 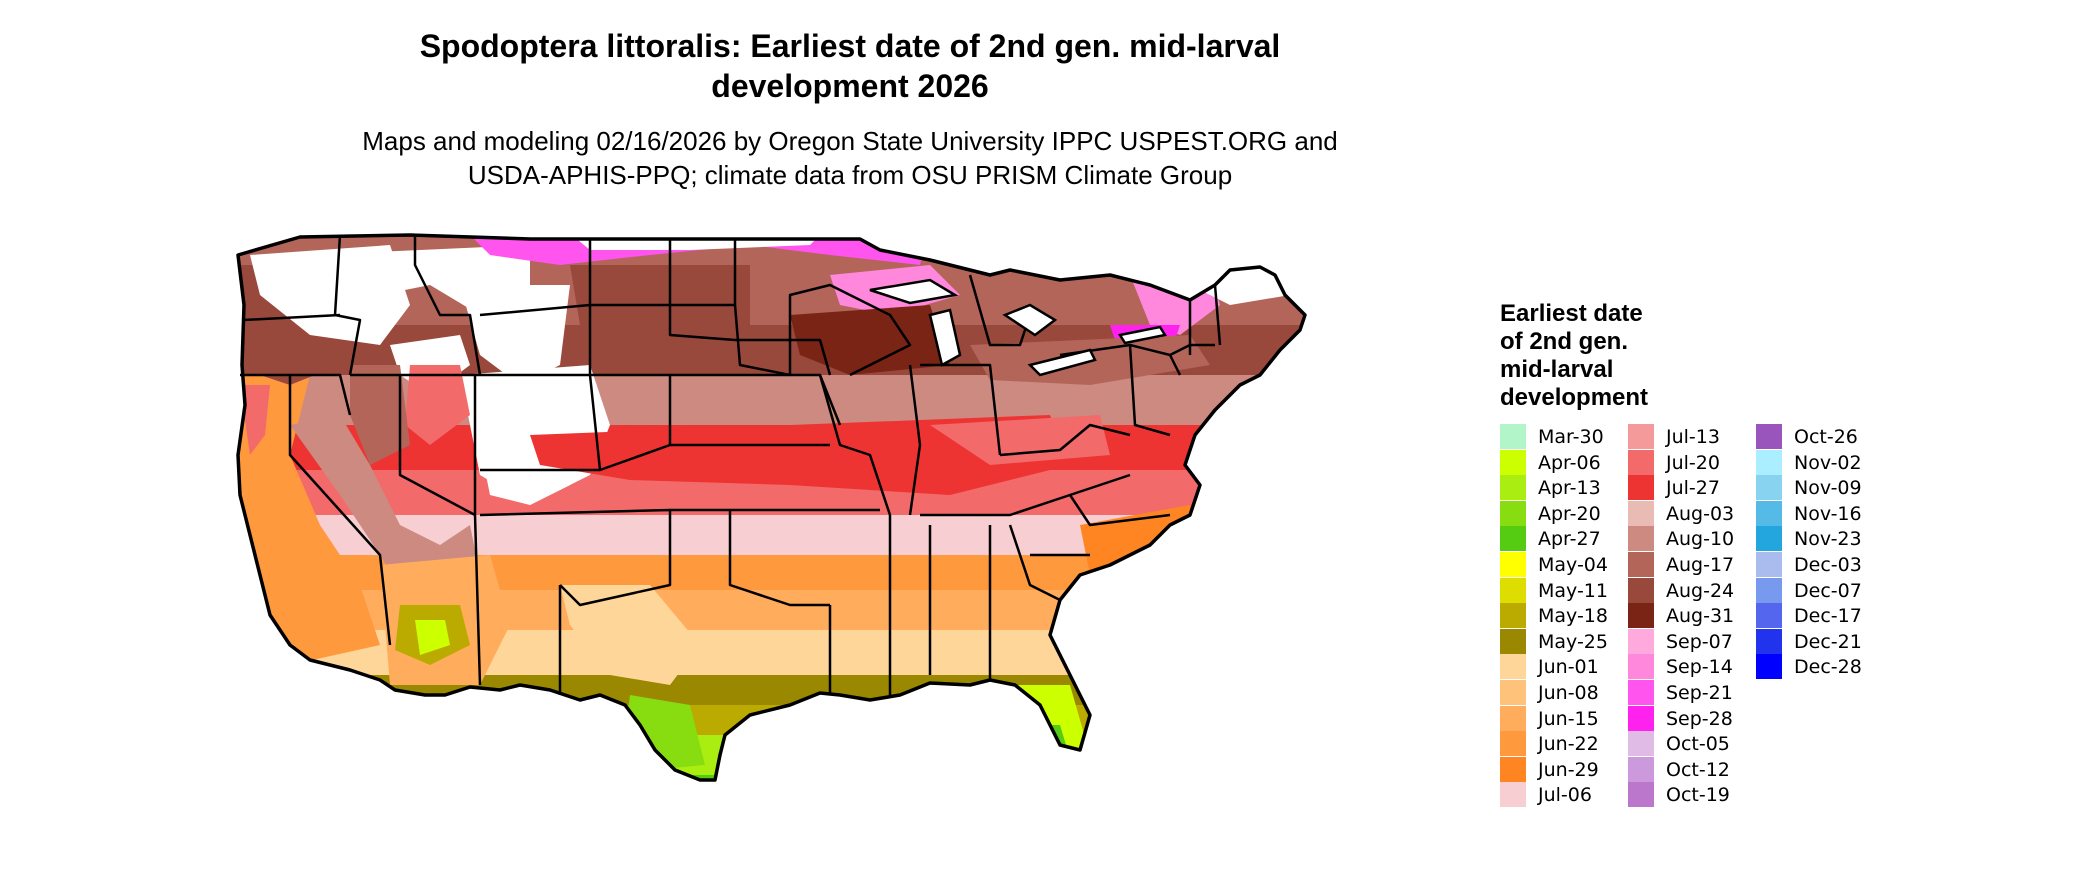 What do you see at coordinates (1573, 565) in the screenshot?
I see `legend-label: May-04` at bounding box center [1573, 565].